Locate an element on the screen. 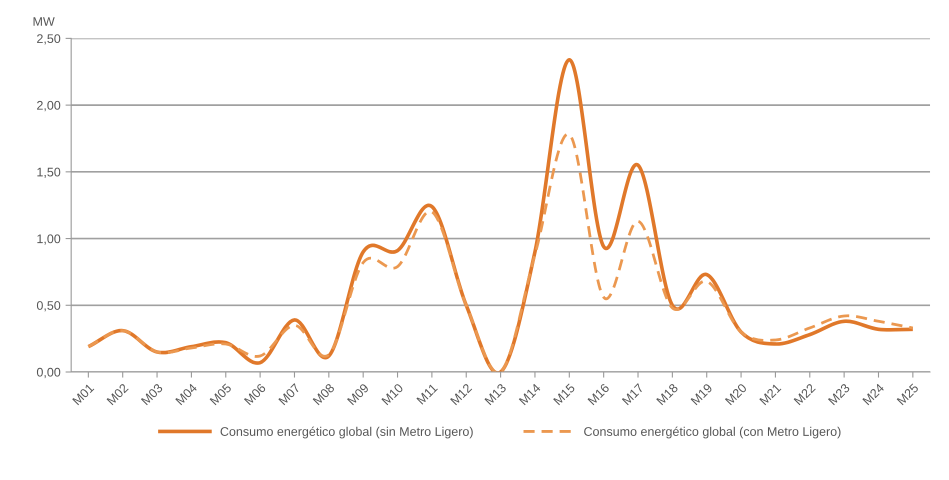 This screenshot has height=480, width=949. y-tick-label: 1,50 is located at coordinates (48, 173).